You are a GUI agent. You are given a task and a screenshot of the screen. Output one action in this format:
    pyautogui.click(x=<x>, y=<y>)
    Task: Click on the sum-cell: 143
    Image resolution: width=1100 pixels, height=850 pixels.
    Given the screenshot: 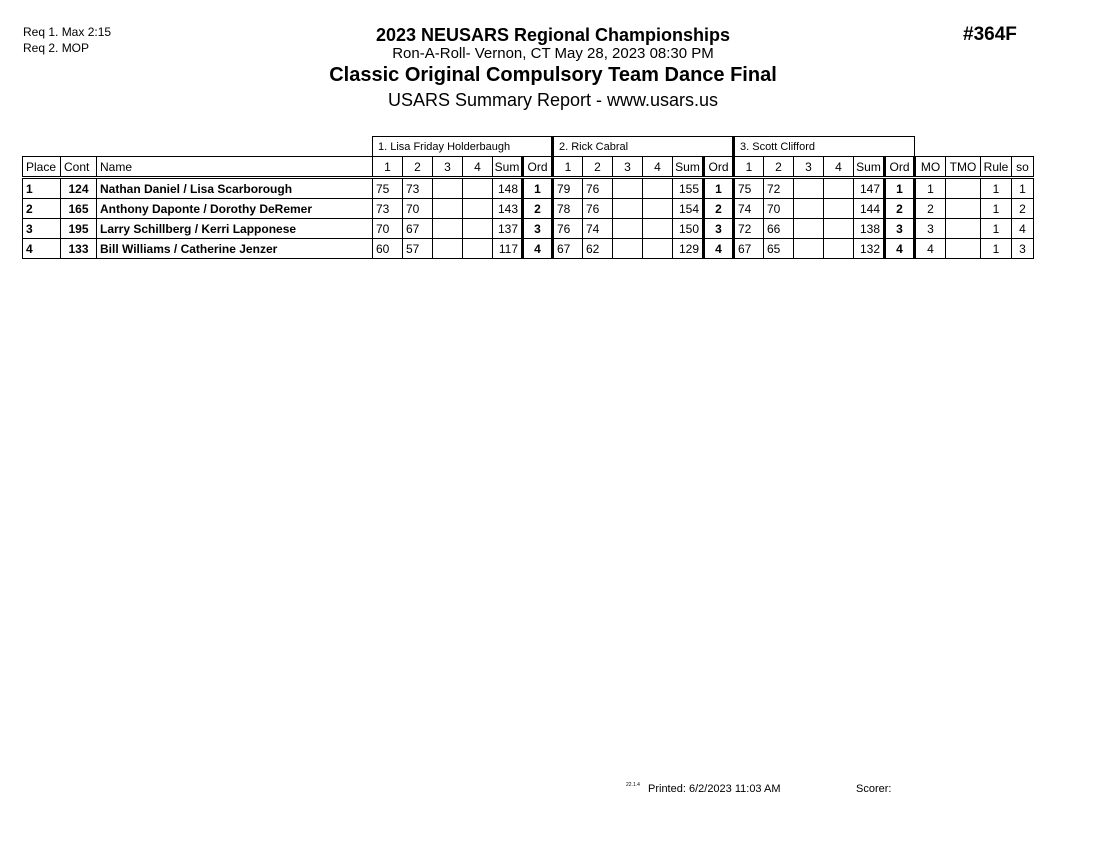 What is the action you would take?
    pyautogui.click(x=507, y=208)
    